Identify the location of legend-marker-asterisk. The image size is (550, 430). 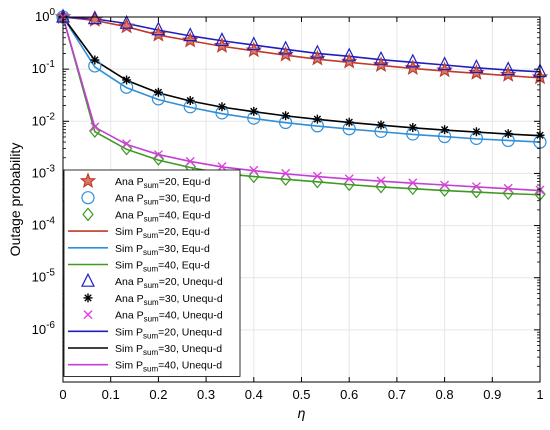
(88, 298).